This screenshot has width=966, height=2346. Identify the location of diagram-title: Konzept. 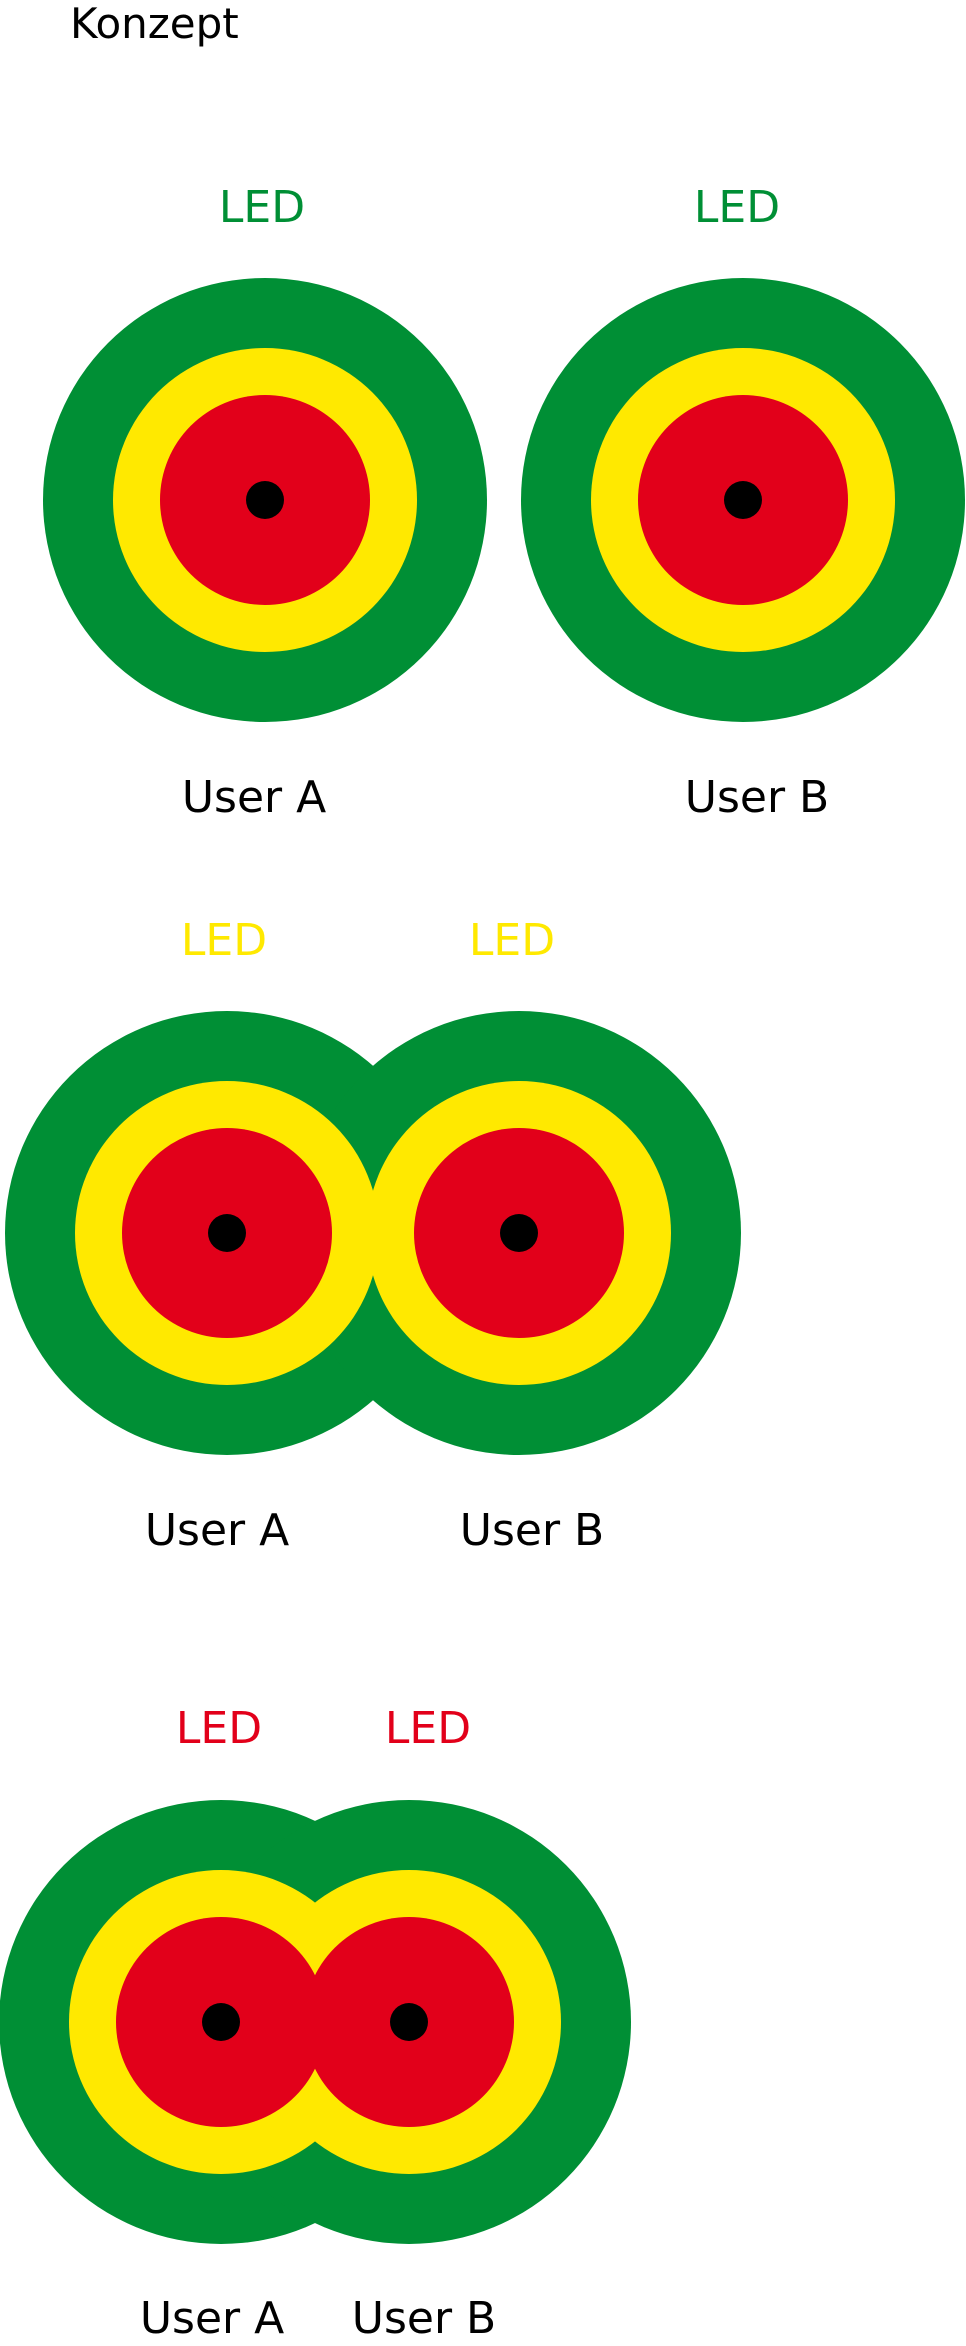
(154, 24).